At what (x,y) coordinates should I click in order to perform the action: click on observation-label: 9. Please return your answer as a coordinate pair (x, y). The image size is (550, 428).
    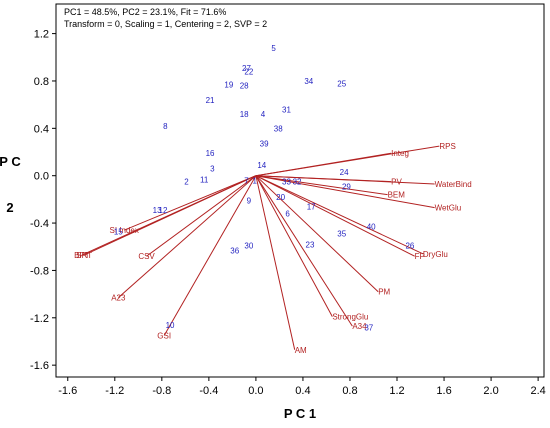
    Looking at the image, I should click on (249, 201).